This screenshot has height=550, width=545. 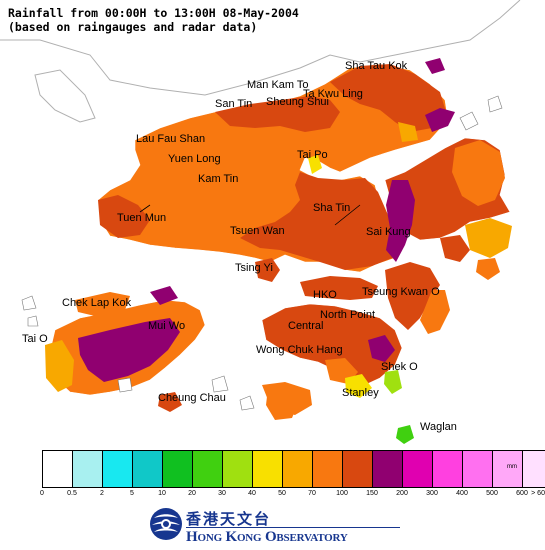 I want to click on legend-tick-label: 200, so click(x=402, y=493).